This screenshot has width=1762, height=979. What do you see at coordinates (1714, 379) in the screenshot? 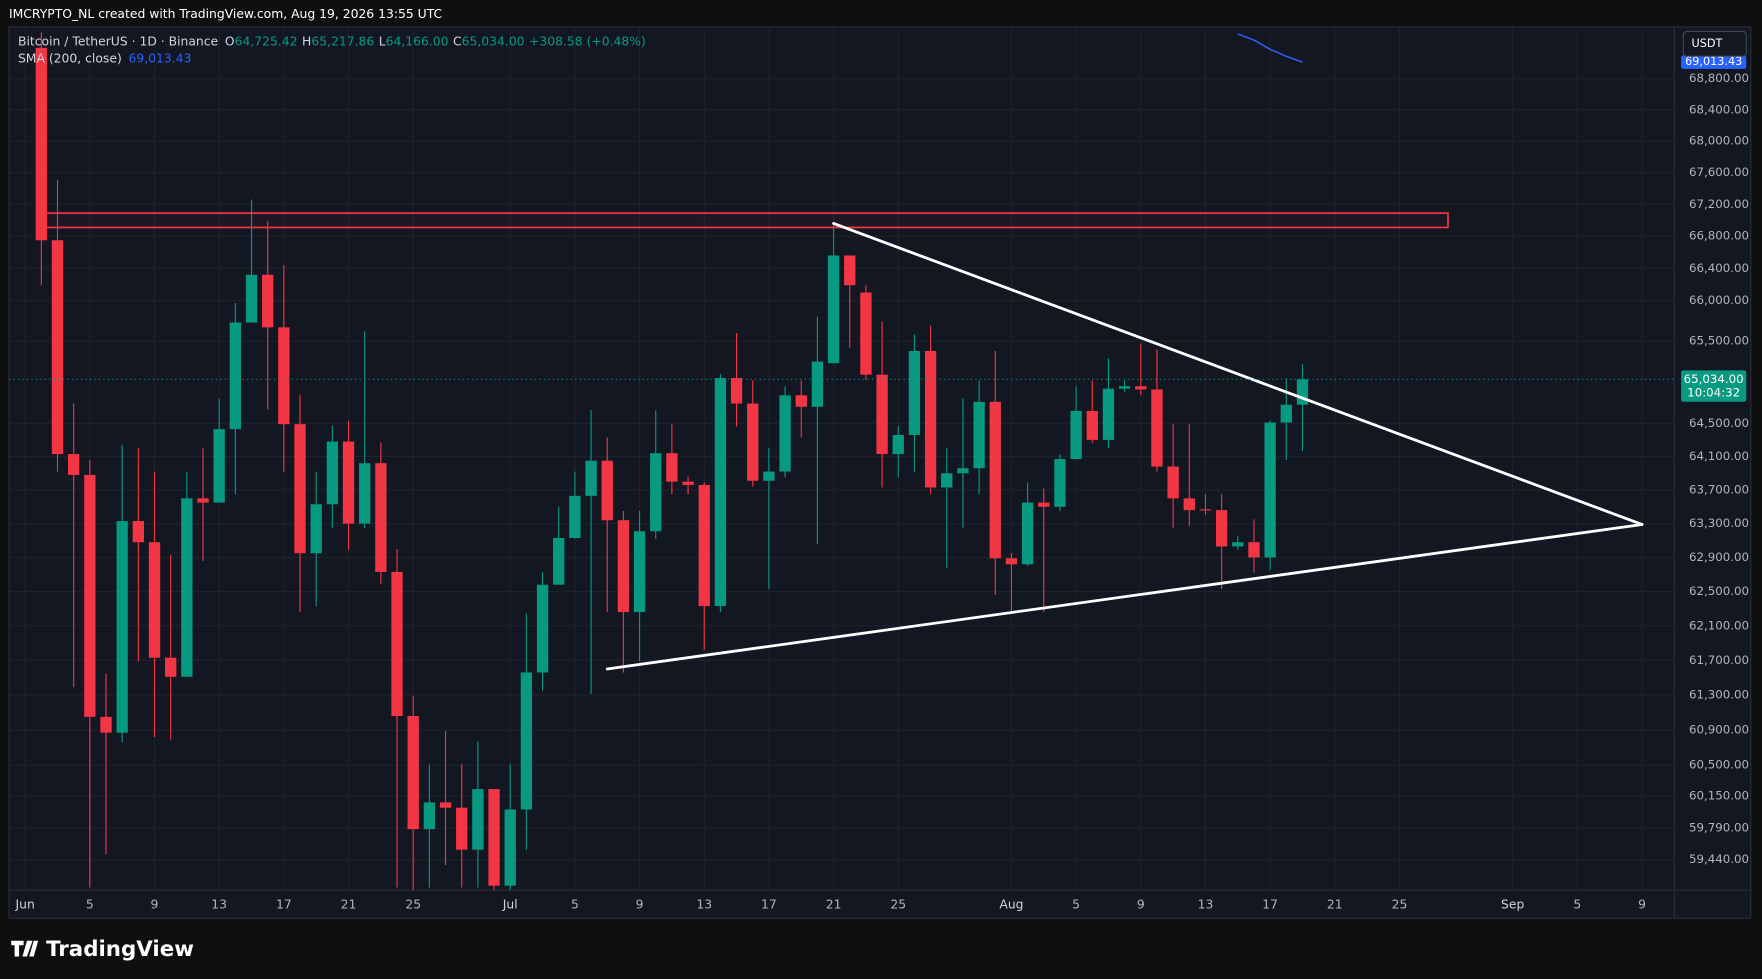
I see `last-price-label: 65,034.00` at bounding box center [1714, 379].